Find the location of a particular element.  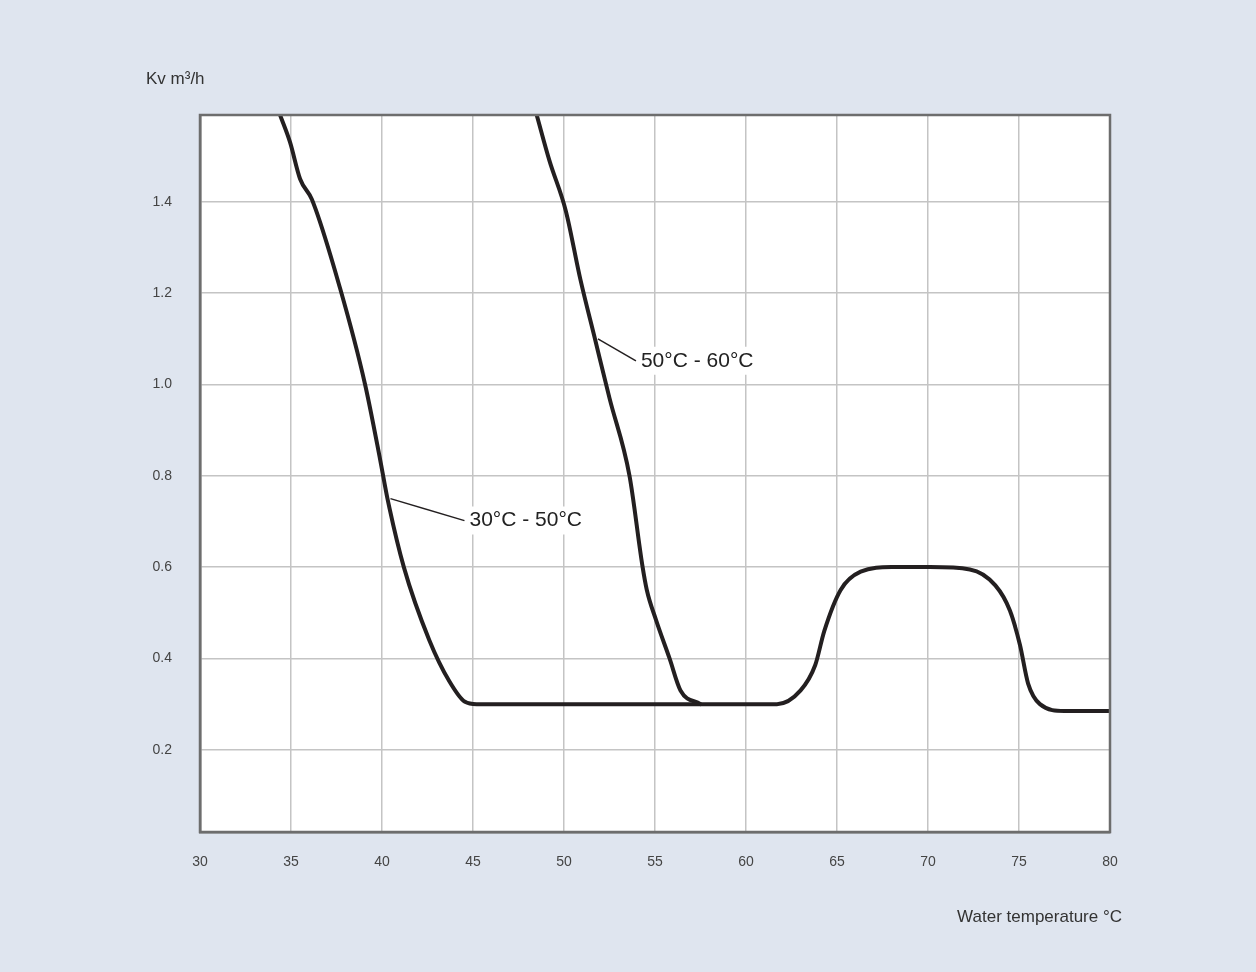

legend-label: 30°C - 50°C is located at coordinates (525, 519).